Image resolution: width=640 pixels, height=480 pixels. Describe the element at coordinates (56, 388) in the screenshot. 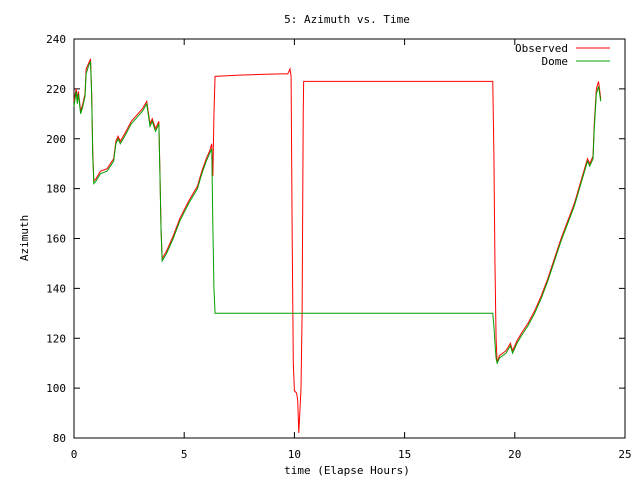

I see `y-tick-label: 100` at that location.